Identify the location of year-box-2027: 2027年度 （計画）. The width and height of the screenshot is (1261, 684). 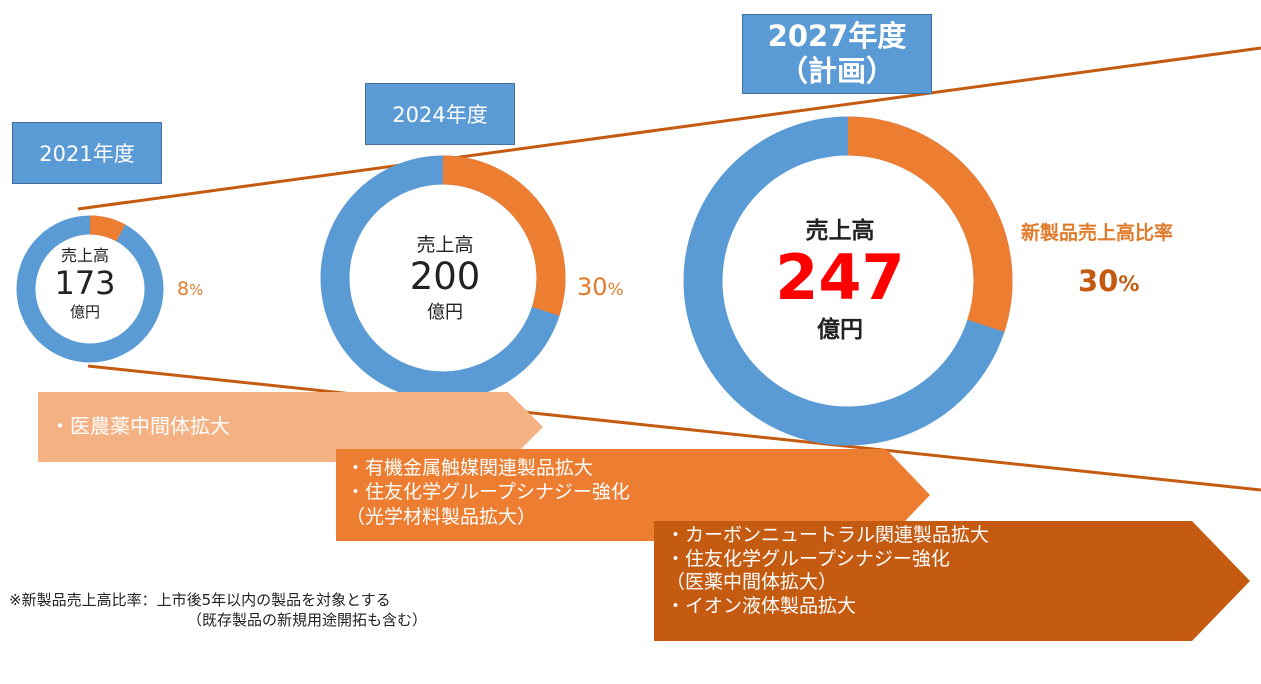
(837, 54).